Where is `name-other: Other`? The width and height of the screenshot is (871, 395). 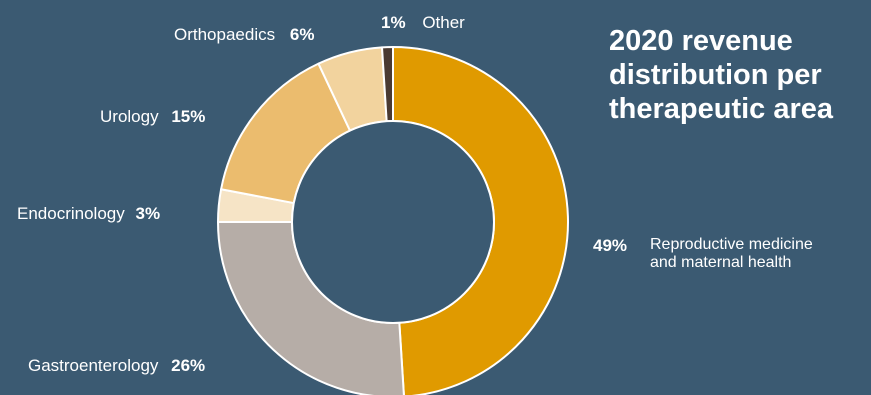
name-other: Other is located at coordinates (443, 22).